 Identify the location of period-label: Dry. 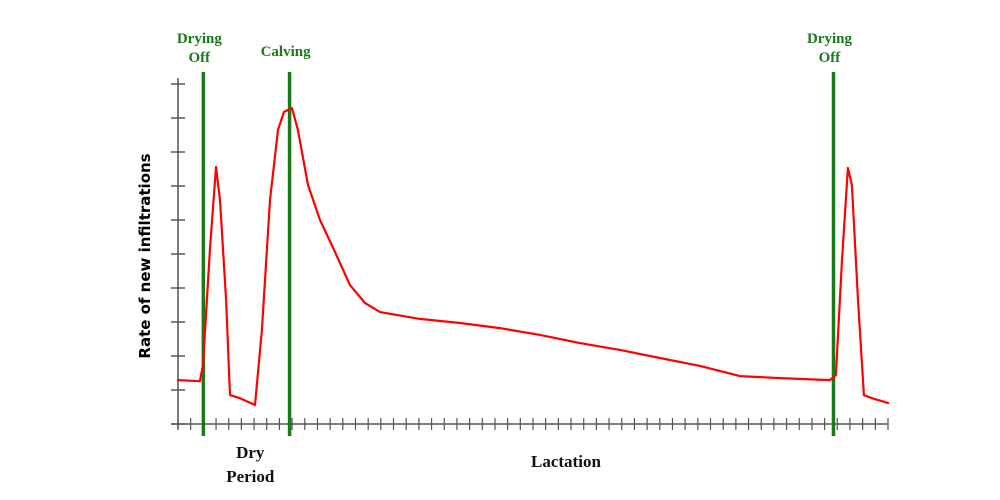
(250, 452).